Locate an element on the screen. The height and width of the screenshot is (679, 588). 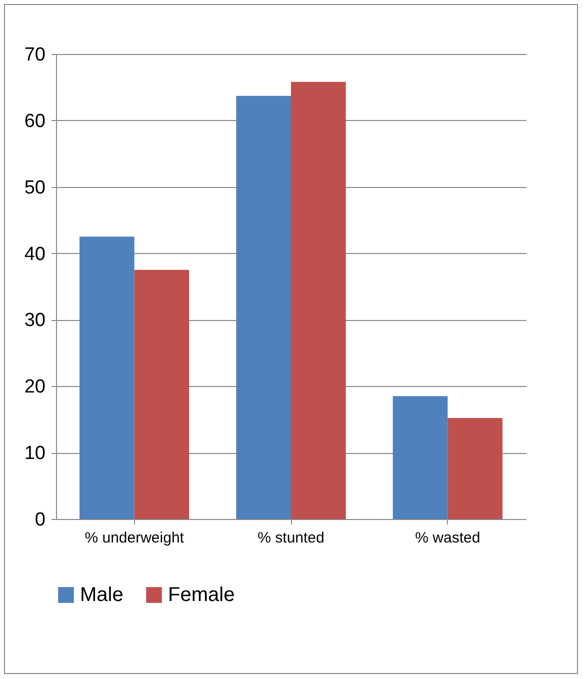
y-tick-label: 40 is located at coordinates (35, 254).